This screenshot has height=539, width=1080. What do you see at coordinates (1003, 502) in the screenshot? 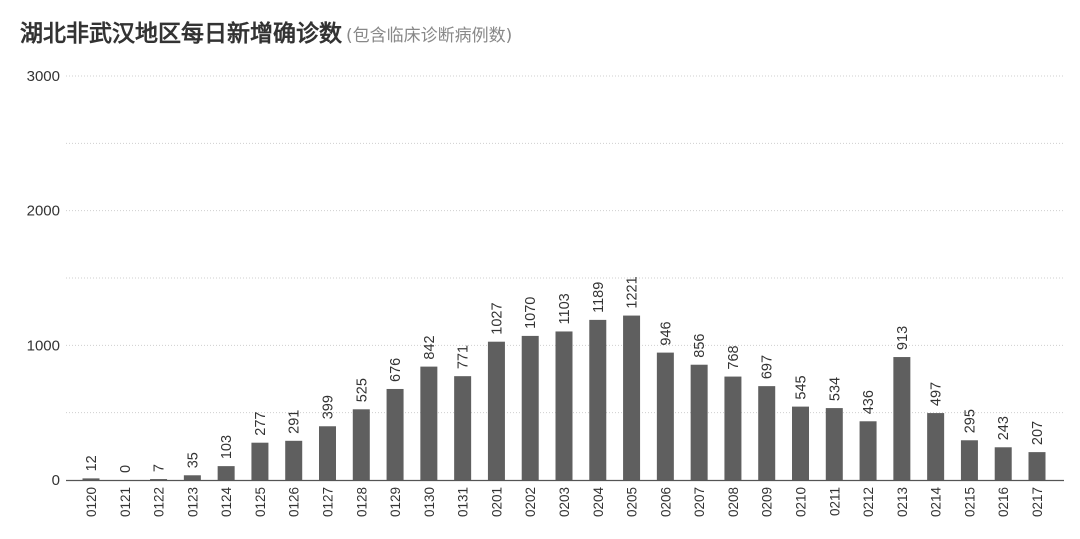
I see `x-tick-label: 0216` at bounding box center [1003, 502].